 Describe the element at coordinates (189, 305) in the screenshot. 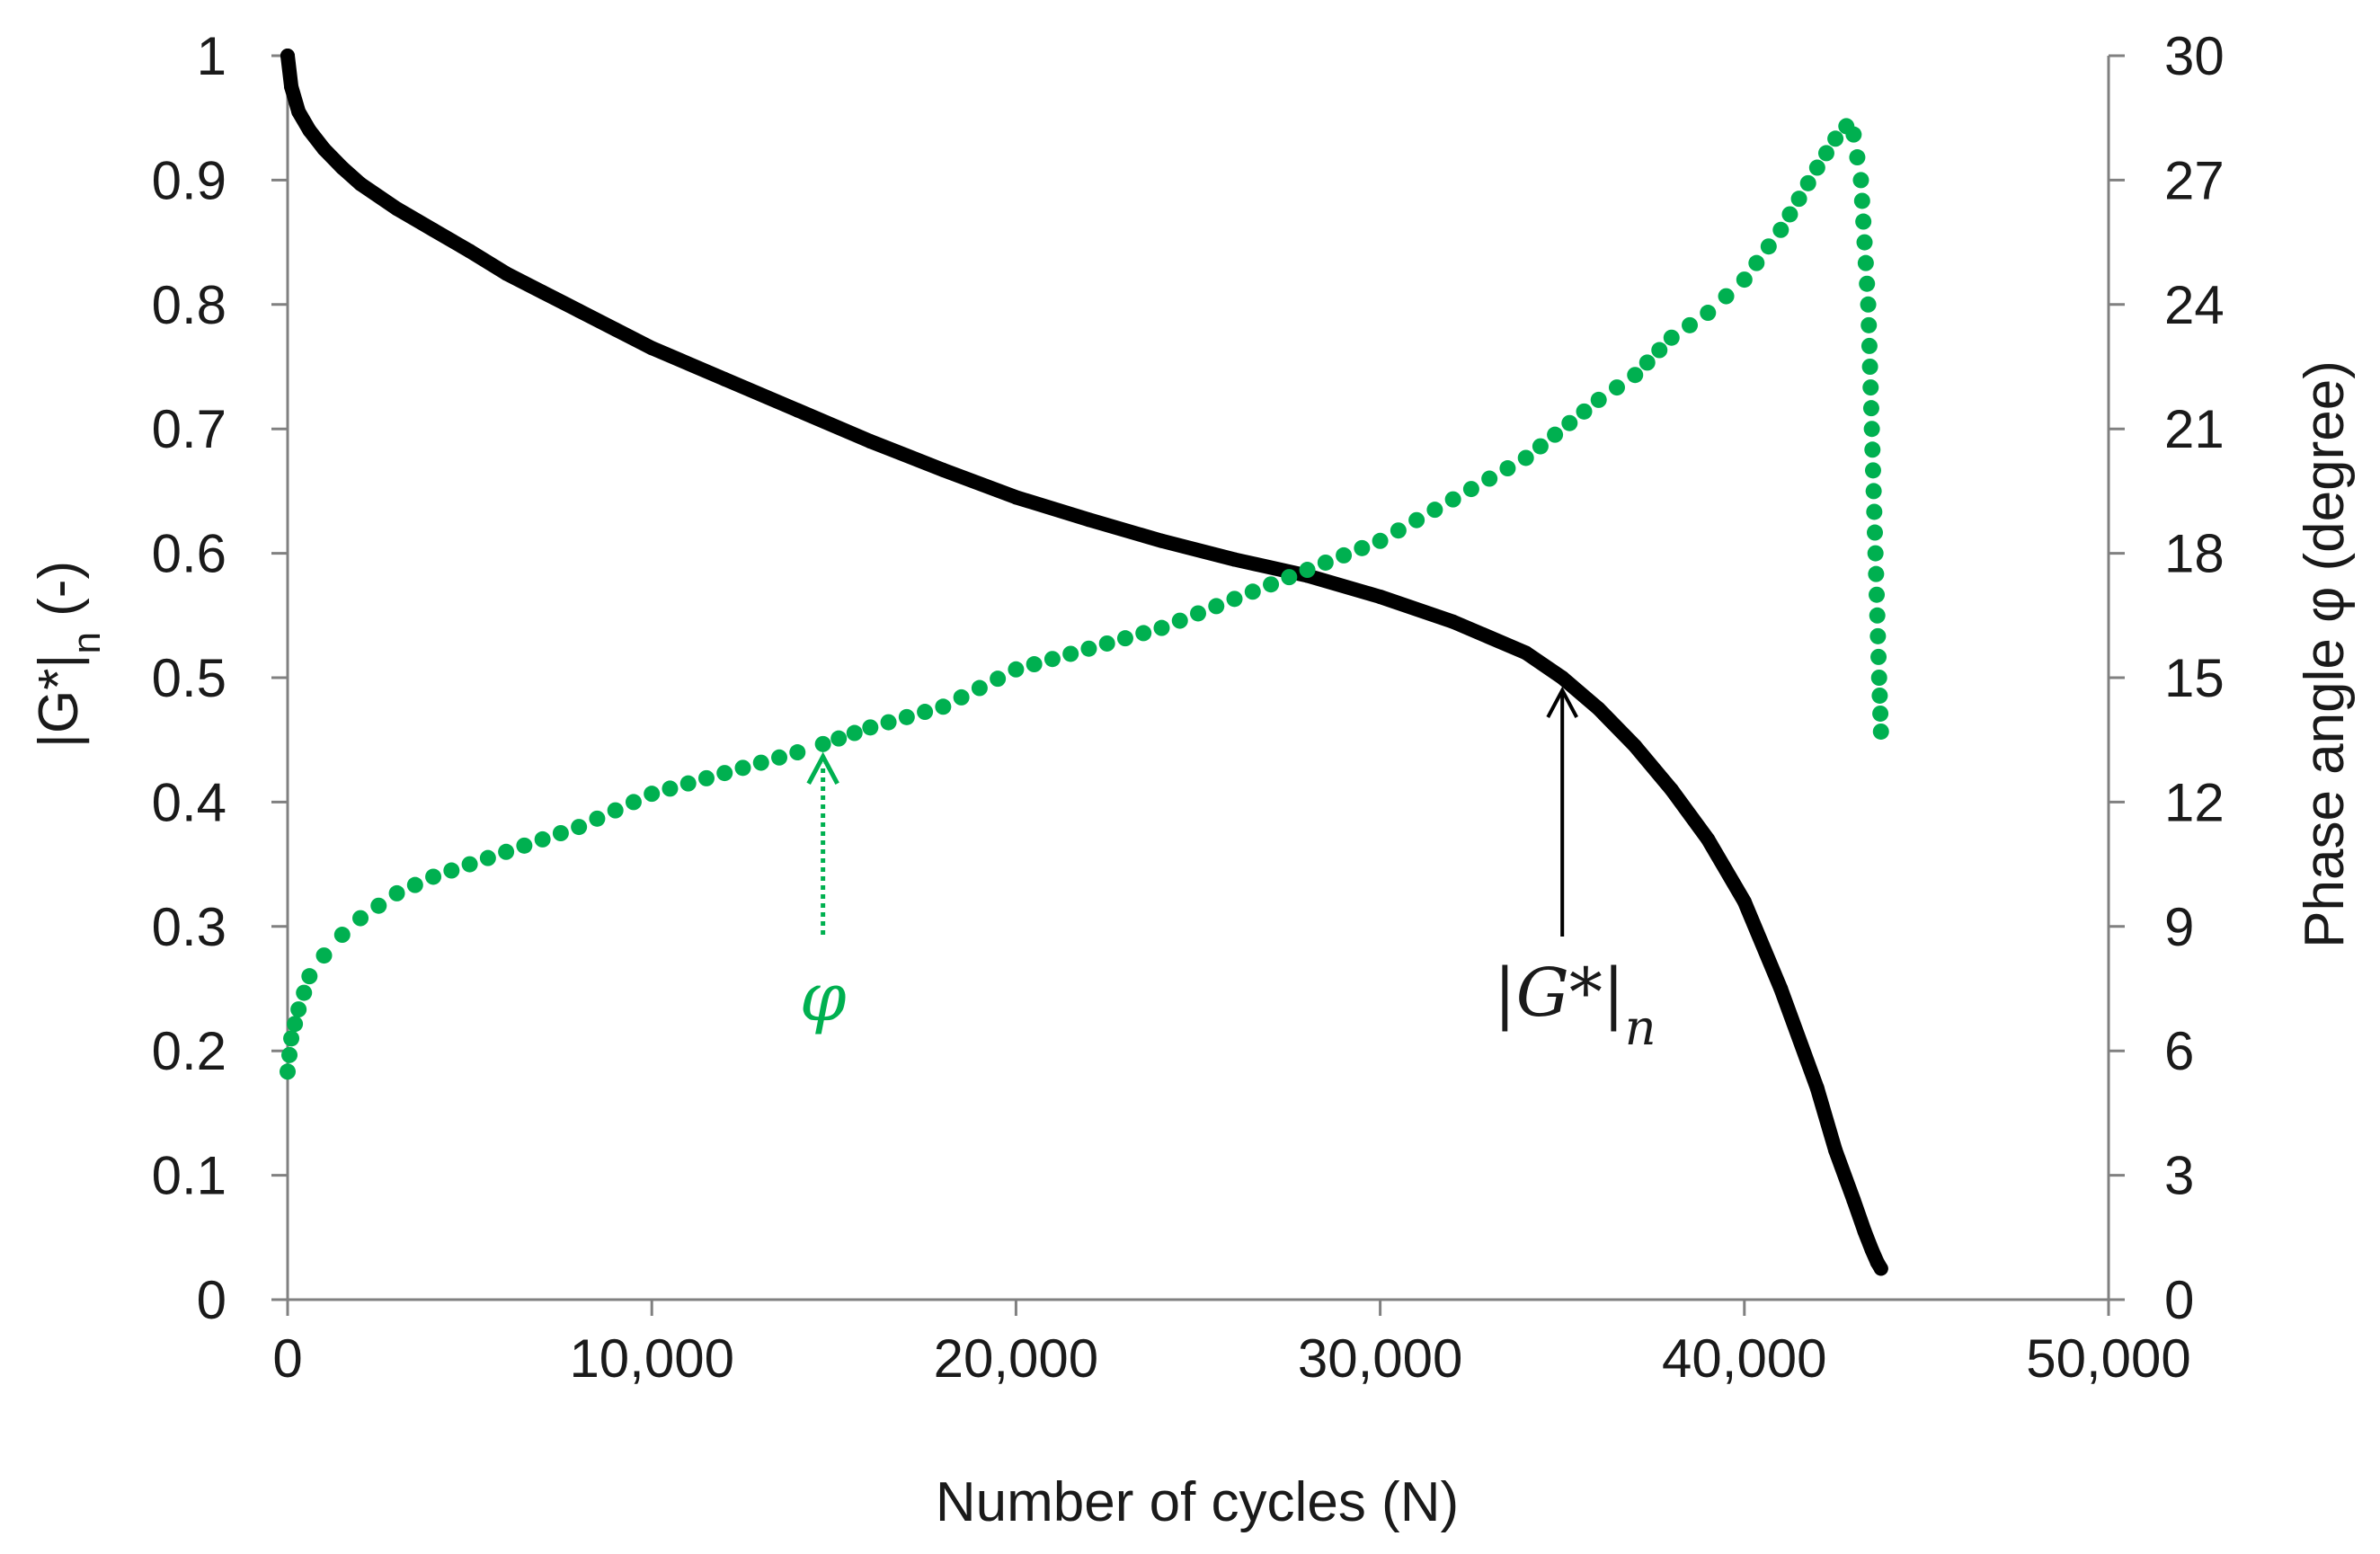

I see `y-left-tick-label: 0.8` at that location.